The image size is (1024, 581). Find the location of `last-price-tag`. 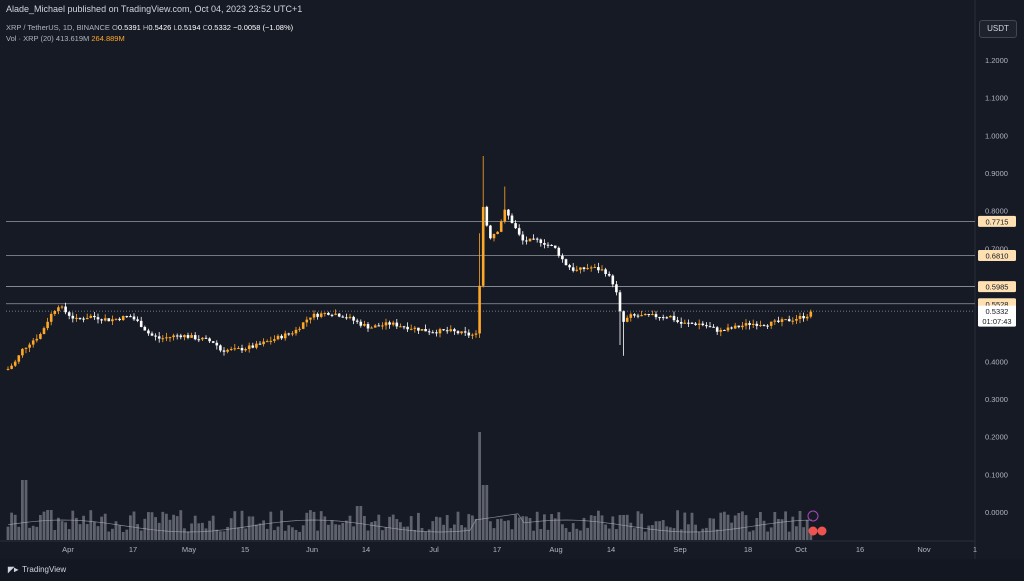

last-price-tag is located at coordinates (997, 316).